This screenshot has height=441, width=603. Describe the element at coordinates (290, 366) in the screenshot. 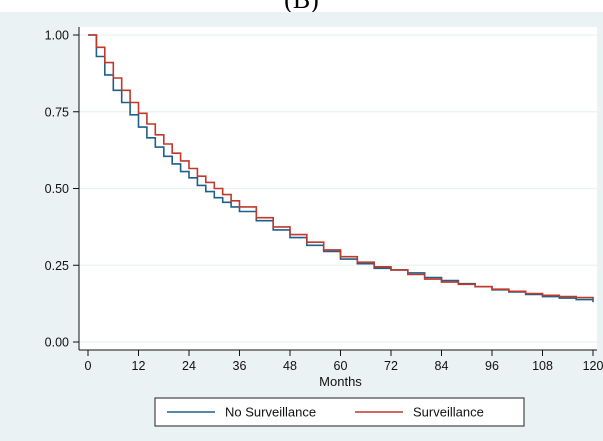

I see `x-tick-label-4: 48` at that location.